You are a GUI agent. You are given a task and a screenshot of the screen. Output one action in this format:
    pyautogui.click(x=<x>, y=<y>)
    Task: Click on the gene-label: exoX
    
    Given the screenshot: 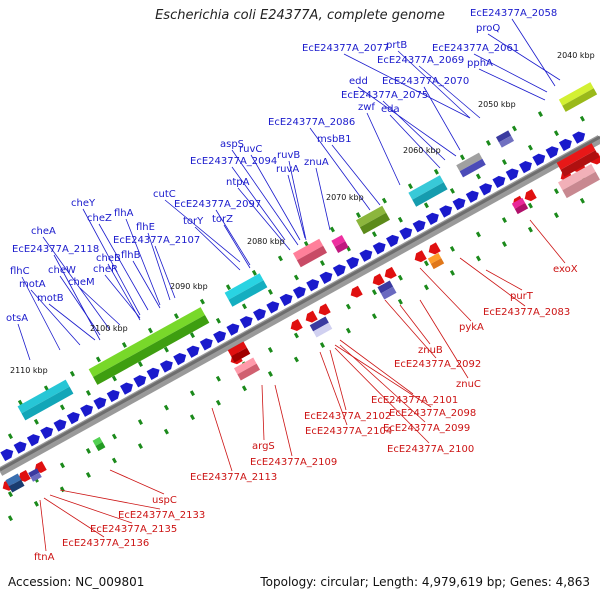 What is the action you would take?
    pyautogui.click(x=565, y=269)
    